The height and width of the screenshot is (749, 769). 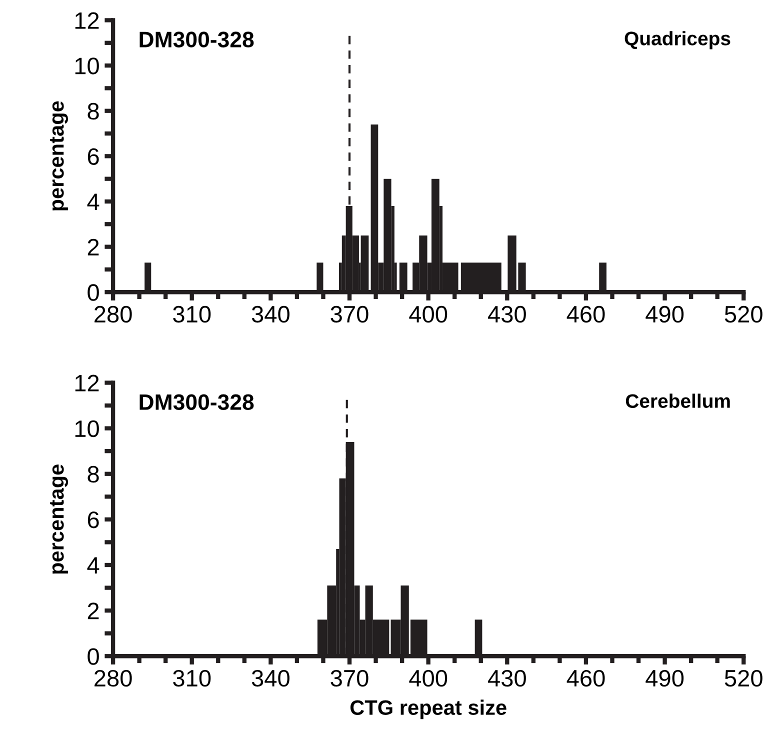 What do you see at coordinates (678, 401) in the screenshot?
I see `annotation: Cerebellum` at bounding box center [678, 401].